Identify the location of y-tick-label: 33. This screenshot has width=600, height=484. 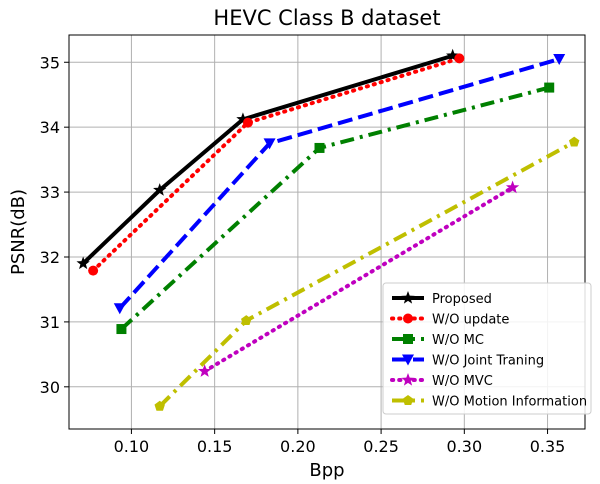
(50, 192).